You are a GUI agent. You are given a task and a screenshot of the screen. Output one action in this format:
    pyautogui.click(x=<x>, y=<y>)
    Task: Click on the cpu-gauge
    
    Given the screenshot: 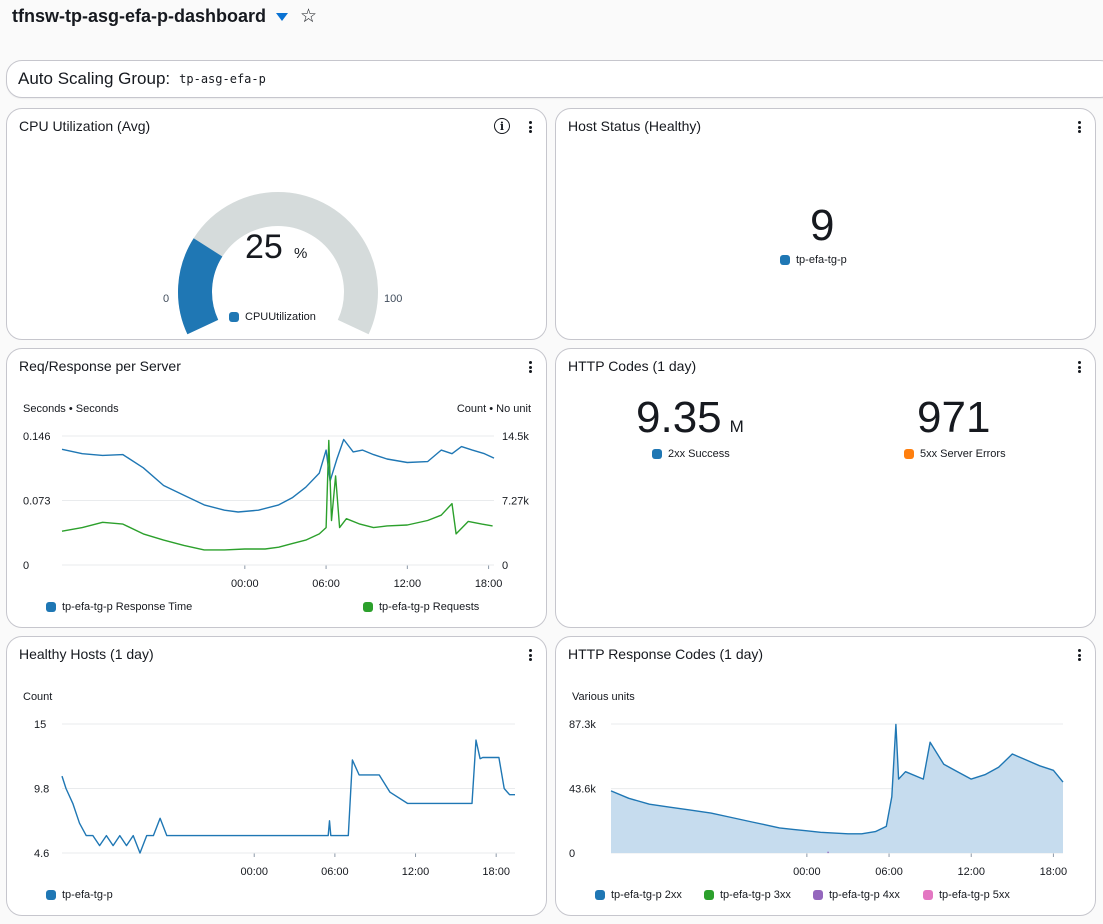 What is the action you would take?
    pyautogui.click(x=278, y=263)
    